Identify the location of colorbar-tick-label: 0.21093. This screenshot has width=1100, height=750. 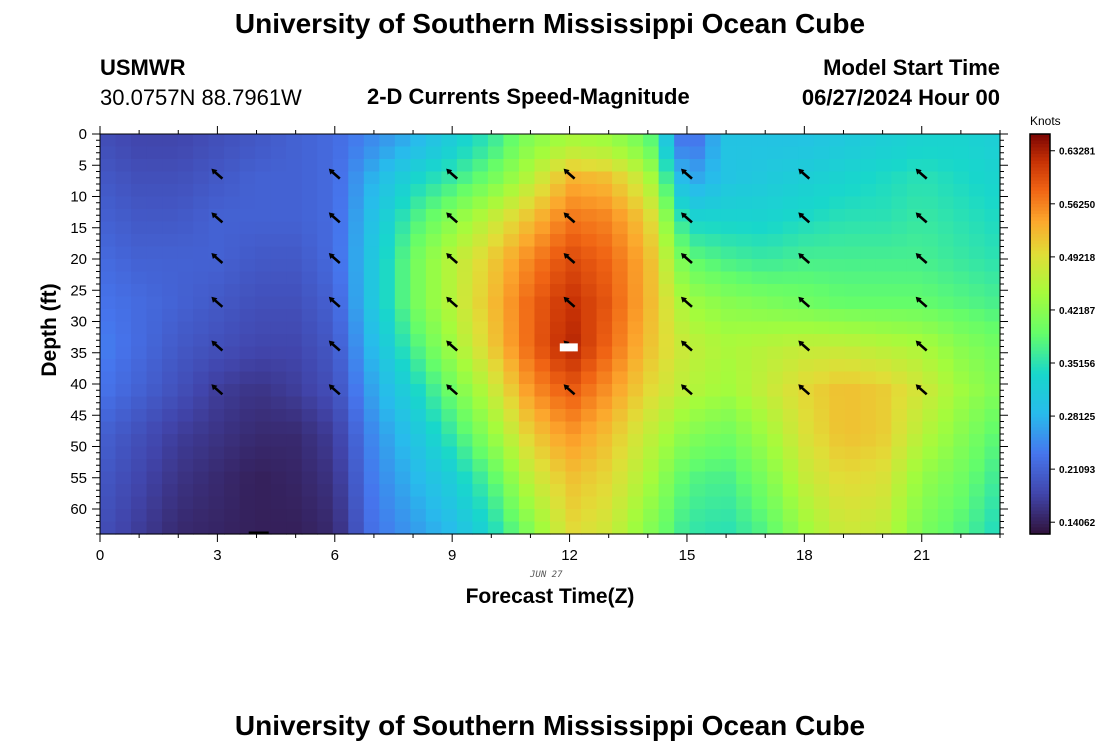
(1077, 470).